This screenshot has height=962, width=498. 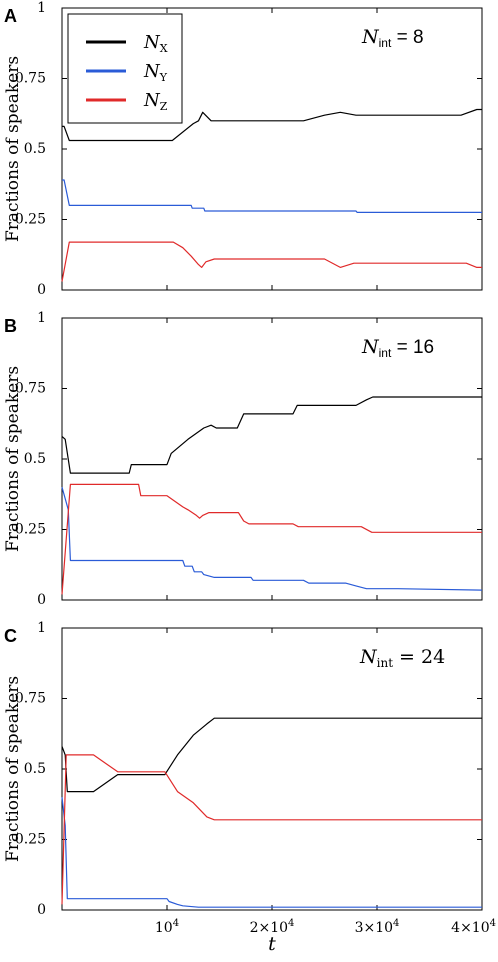 I want to click on x-tick-label: 104, so click(x=167, y=927).